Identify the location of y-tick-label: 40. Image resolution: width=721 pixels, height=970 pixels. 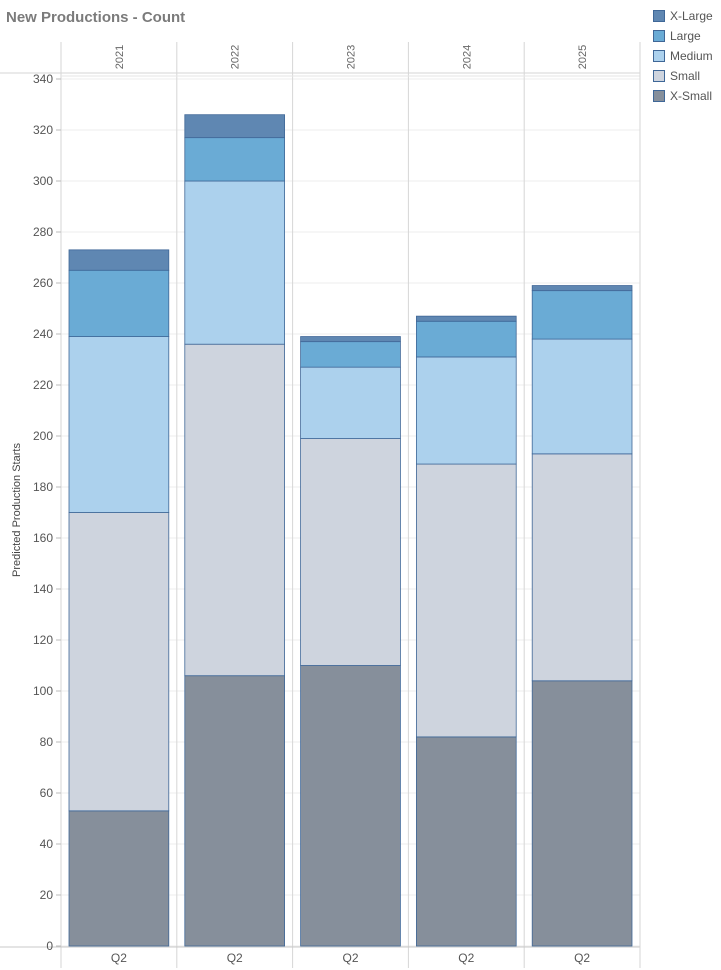
(47, 844).